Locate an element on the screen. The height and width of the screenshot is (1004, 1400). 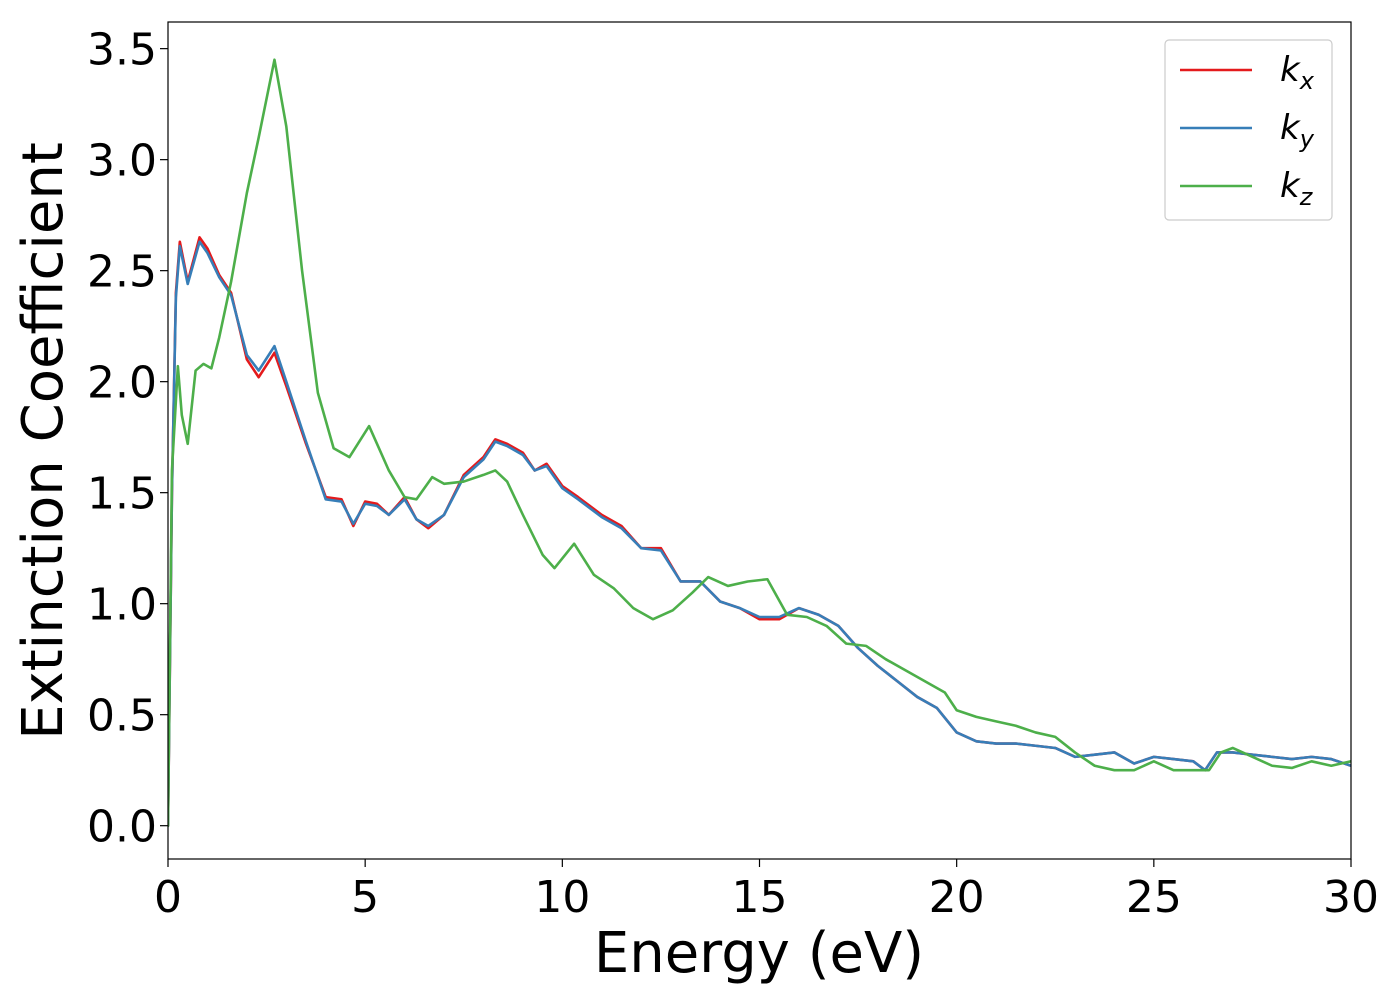
y-tick-label: 0.5 is located at coordinates (122, 716).